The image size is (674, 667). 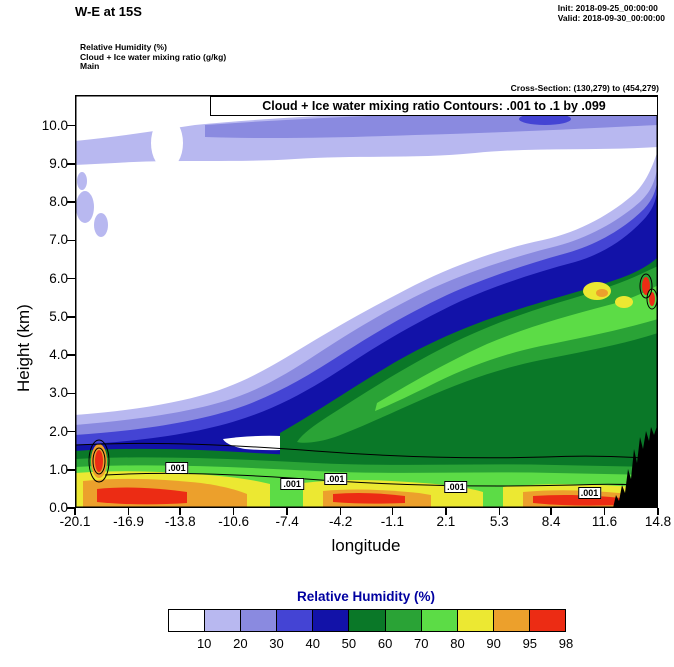 What do you see at coordinates (602, 293) in the screenshot?
I see `rh-core-east-orange` at bounding box center [602, 293].